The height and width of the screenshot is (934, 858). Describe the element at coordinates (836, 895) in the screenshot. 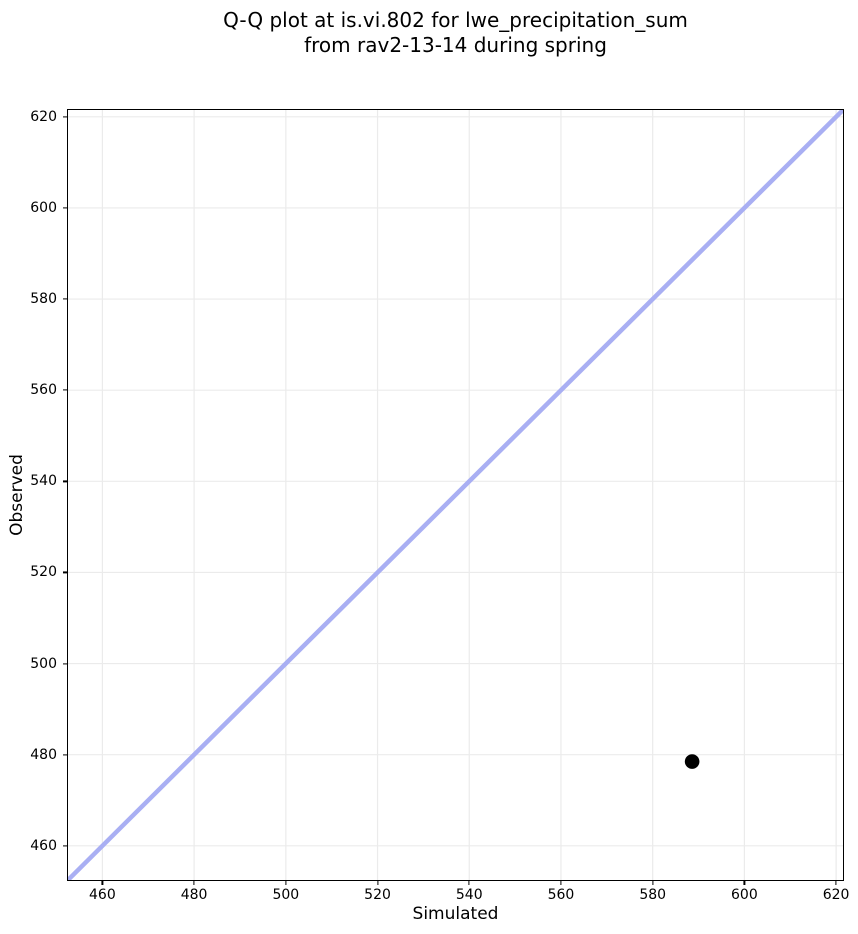

I see `x-tick-label: 620` at that location.